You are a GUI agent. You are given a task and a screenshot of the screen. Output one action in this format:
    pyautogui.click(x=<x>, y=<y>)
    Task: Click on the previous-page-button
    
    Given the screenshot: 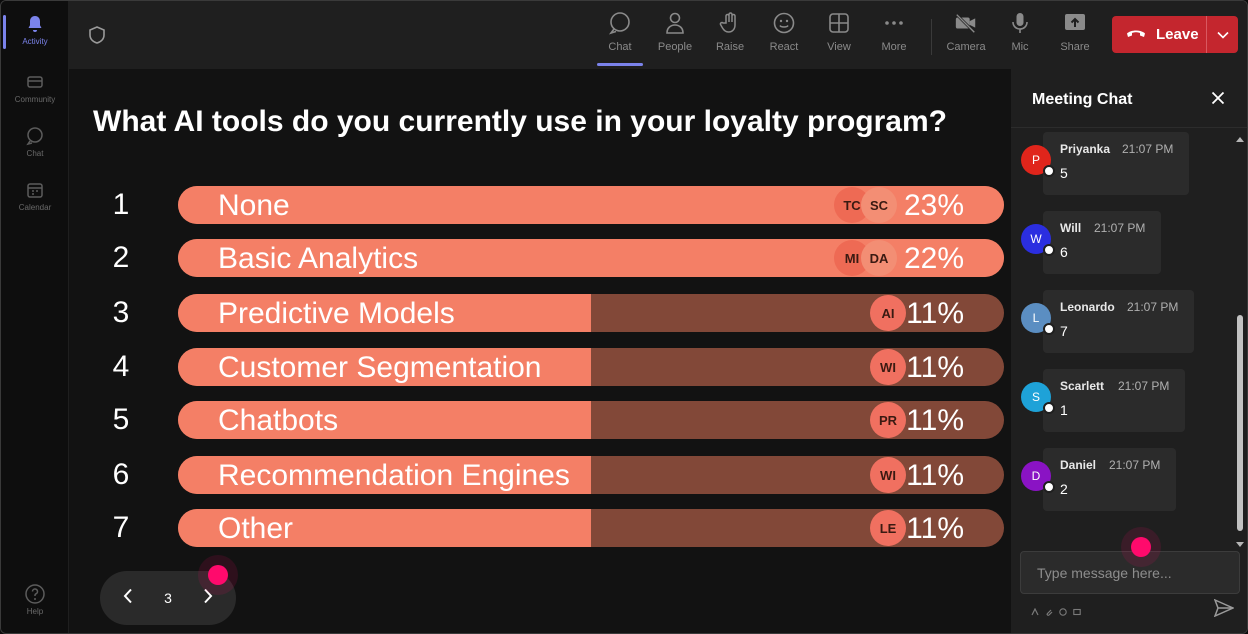 What is the action you would take?
    pyautogui.click(x=128, y=598)
    